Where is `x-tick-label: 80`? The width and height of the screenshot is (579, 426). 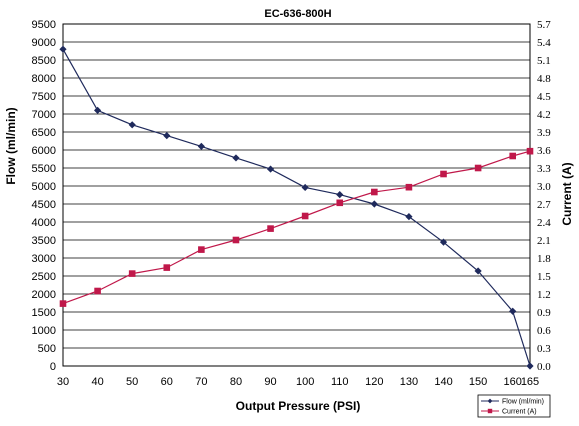 x-tick-label: 80 is located at coordinates (236, 382).